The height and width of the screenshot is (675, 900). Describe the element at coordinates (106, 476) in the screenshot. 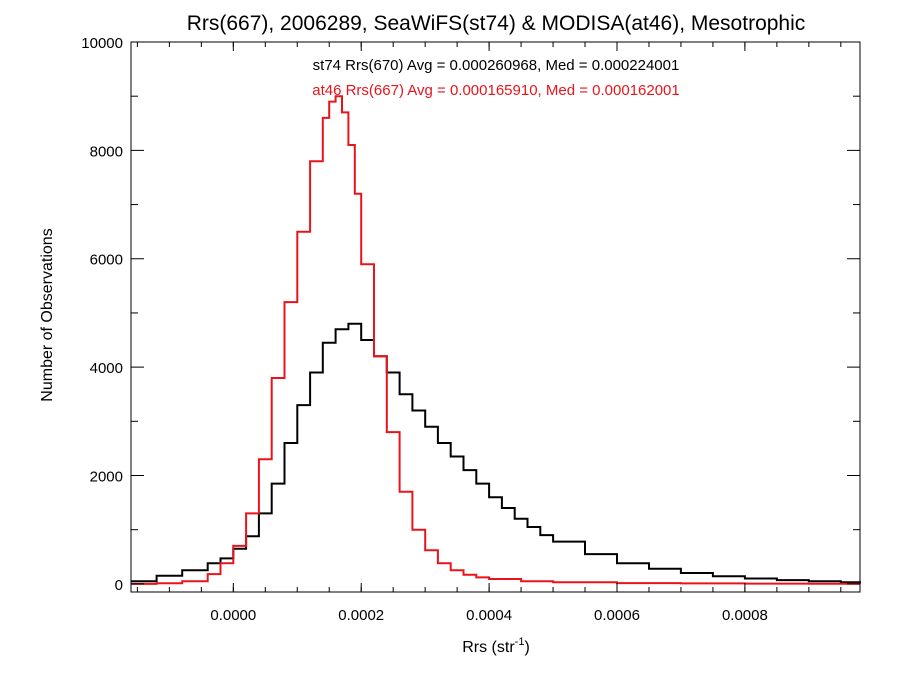

I see `y-tick-label: 2000` at that location.